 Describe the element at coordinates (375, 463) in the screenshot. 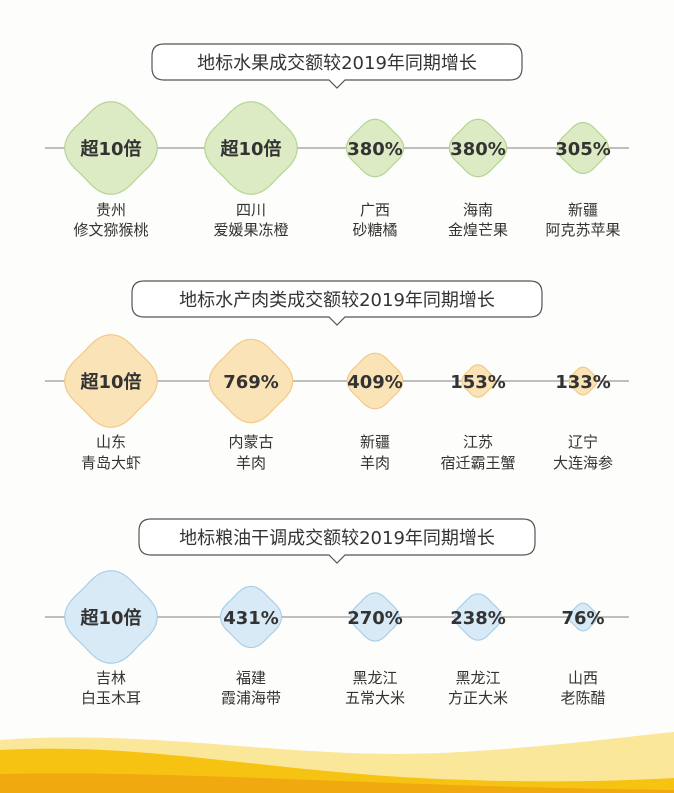

I see `product-label-3: 羊肉` at that location.